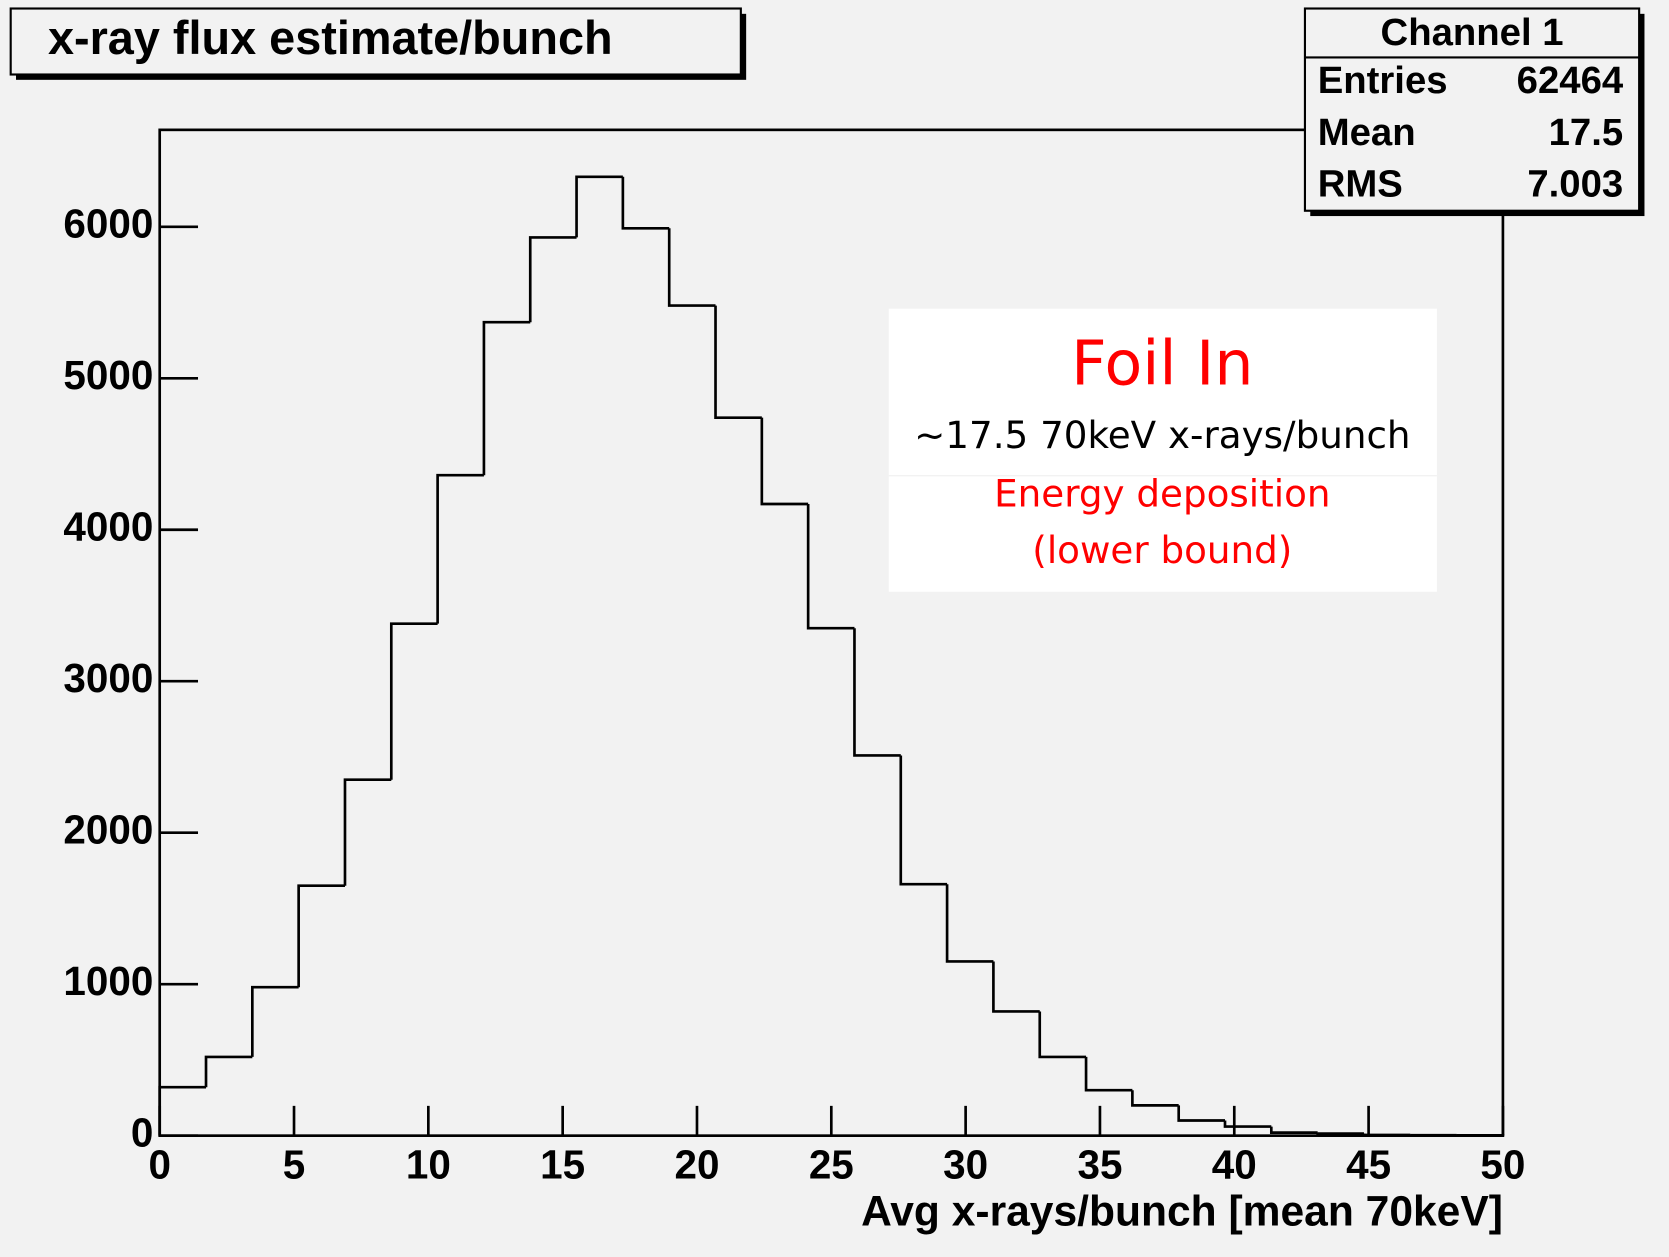  I want to click on x-tick-label: 25, so click(831, 1164).